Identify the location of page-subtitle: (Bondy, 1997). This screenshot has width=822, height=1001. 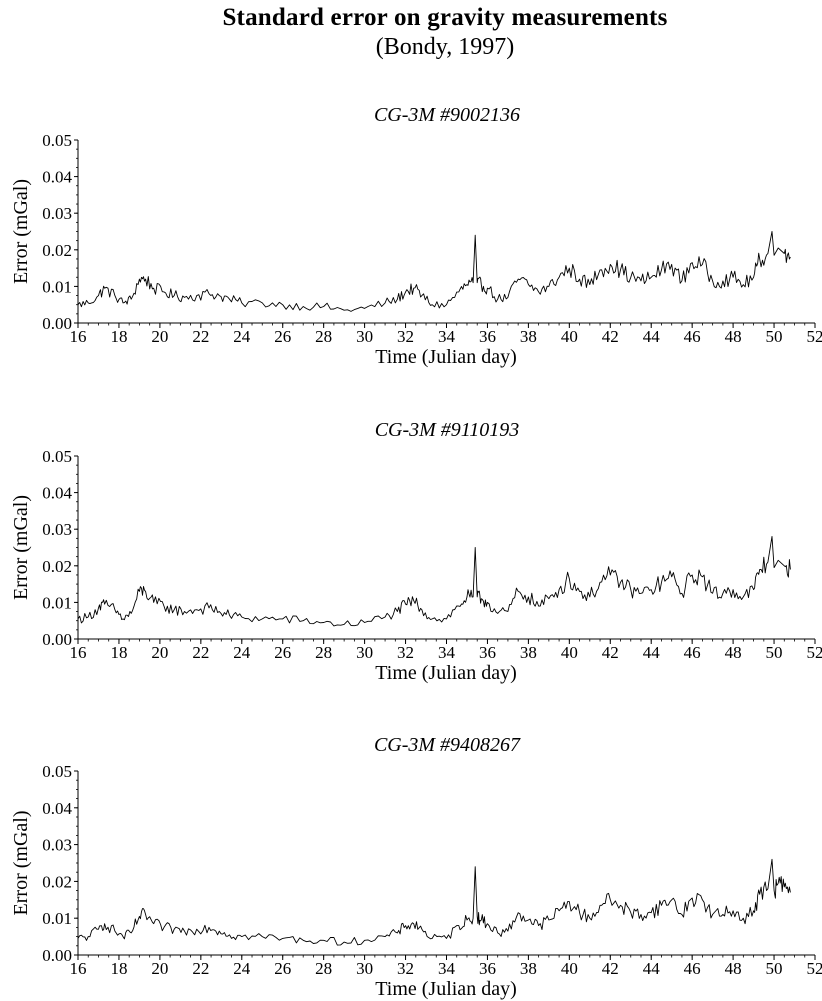
(445, 47).